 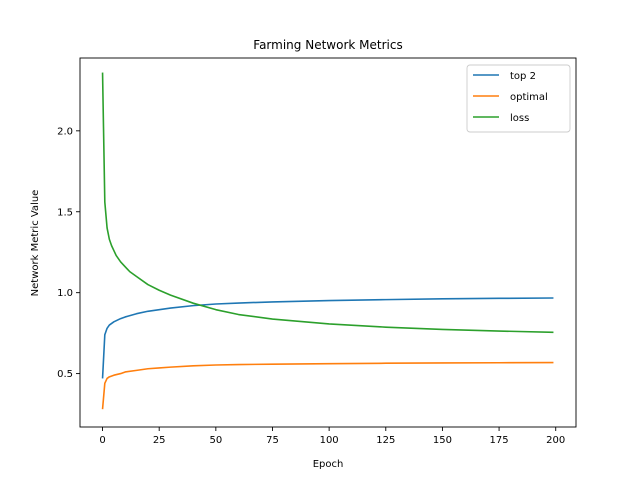 I want to click on x-tick-label: 175, so click(x=499, y=440).